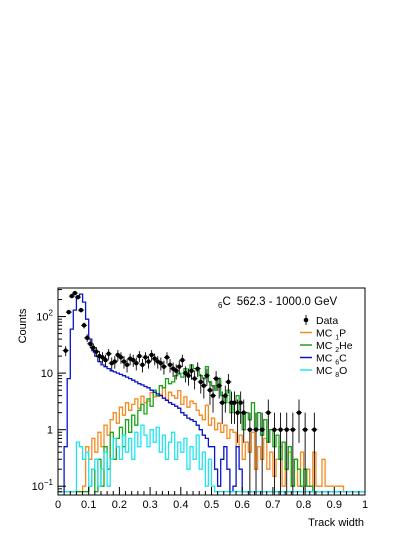  What do you see at coordinates (88, 505) in the screenshot?
I see `x-tick-label: 0.1` at bounding box center [88, 505].